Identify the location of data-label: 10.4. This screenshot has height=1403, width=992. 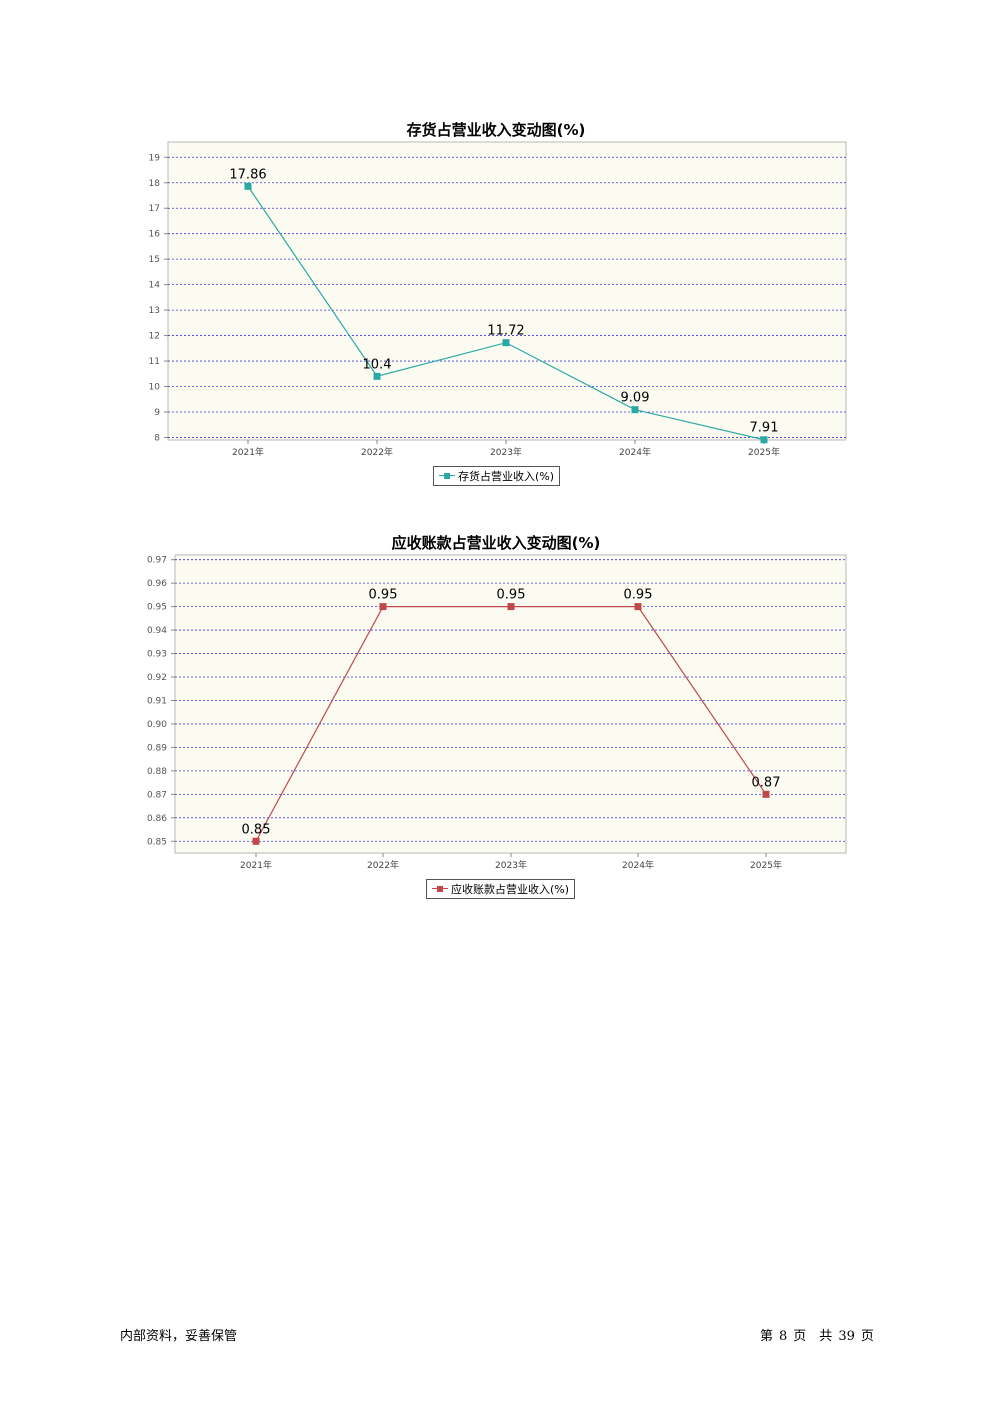
(377, 364).